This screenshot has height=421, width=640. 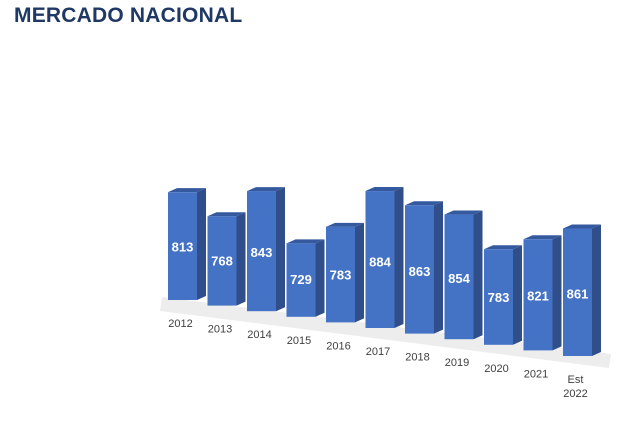 I want to click on data-label: 768, so click(x=222, y=260).